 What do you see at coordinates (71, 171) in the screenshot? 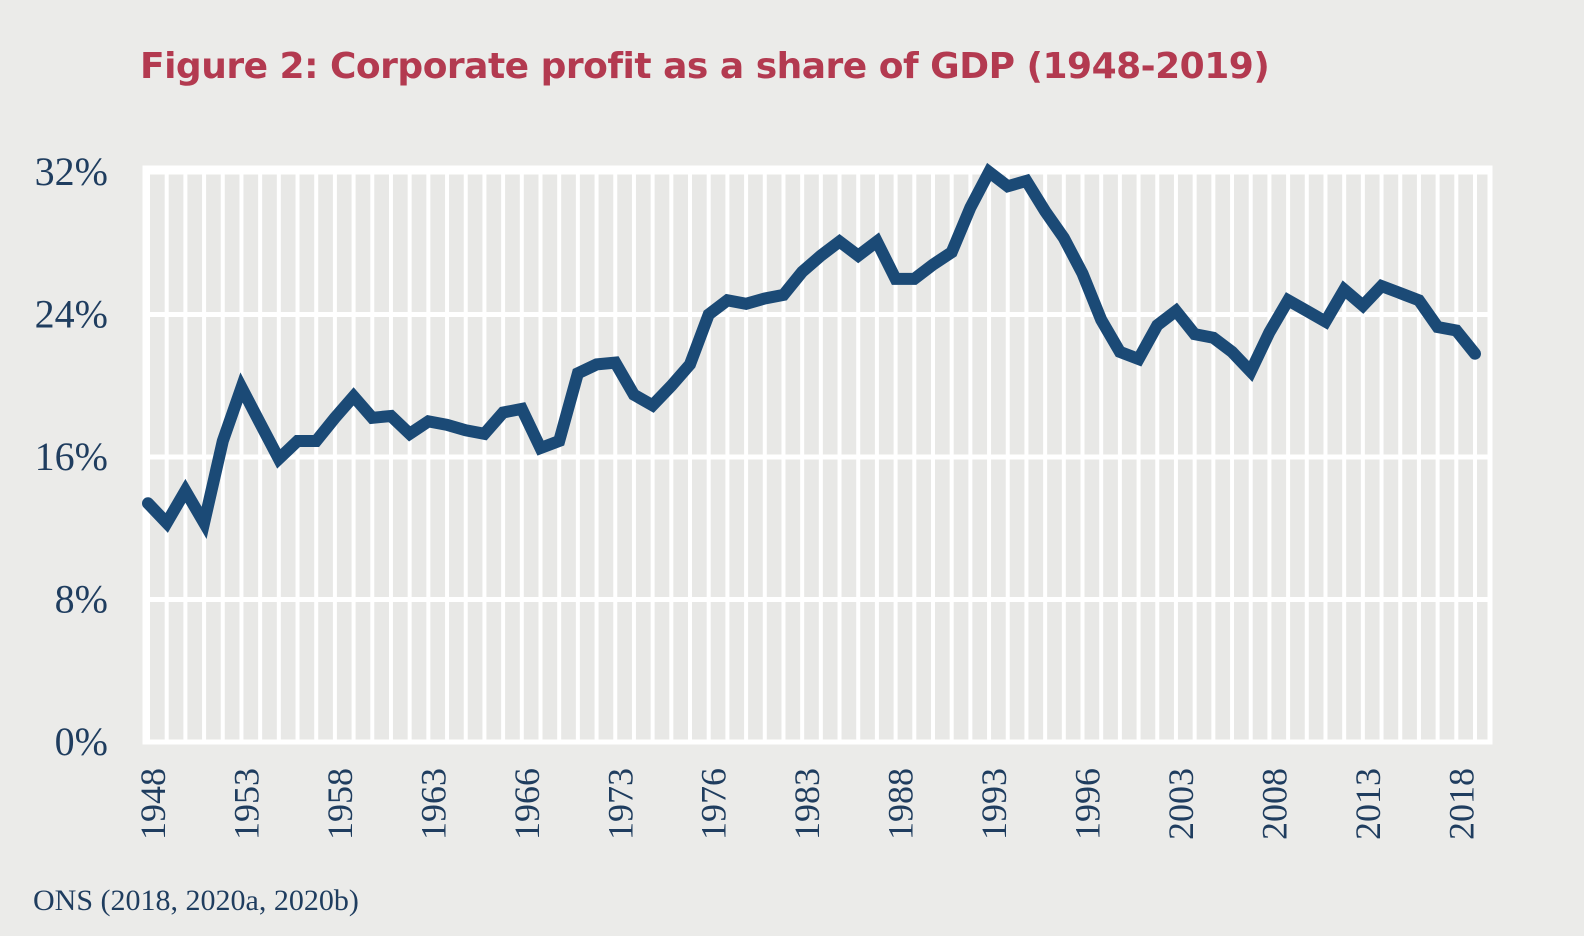
I see `y-tick-label: 32%` at bounding box center [71, 171].